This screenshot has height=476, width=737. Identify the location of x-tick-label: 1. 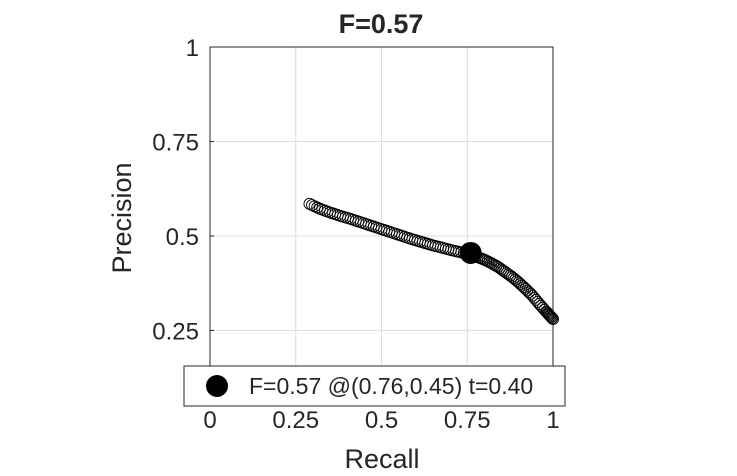
(552, 420).